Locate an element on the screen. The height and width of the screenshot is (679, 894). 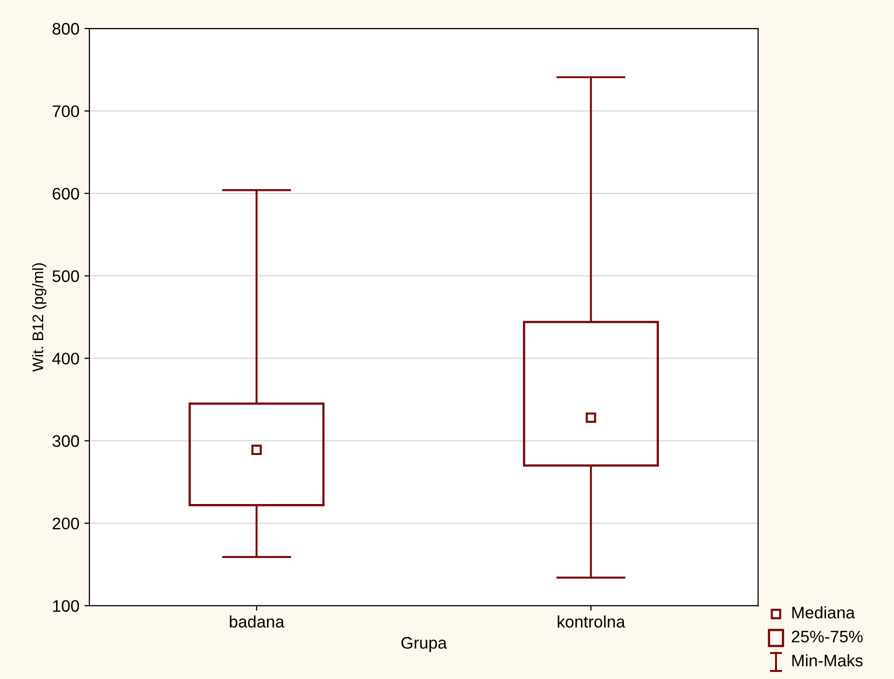
y-tick-label: 700 is located at coordinates (66, 111).